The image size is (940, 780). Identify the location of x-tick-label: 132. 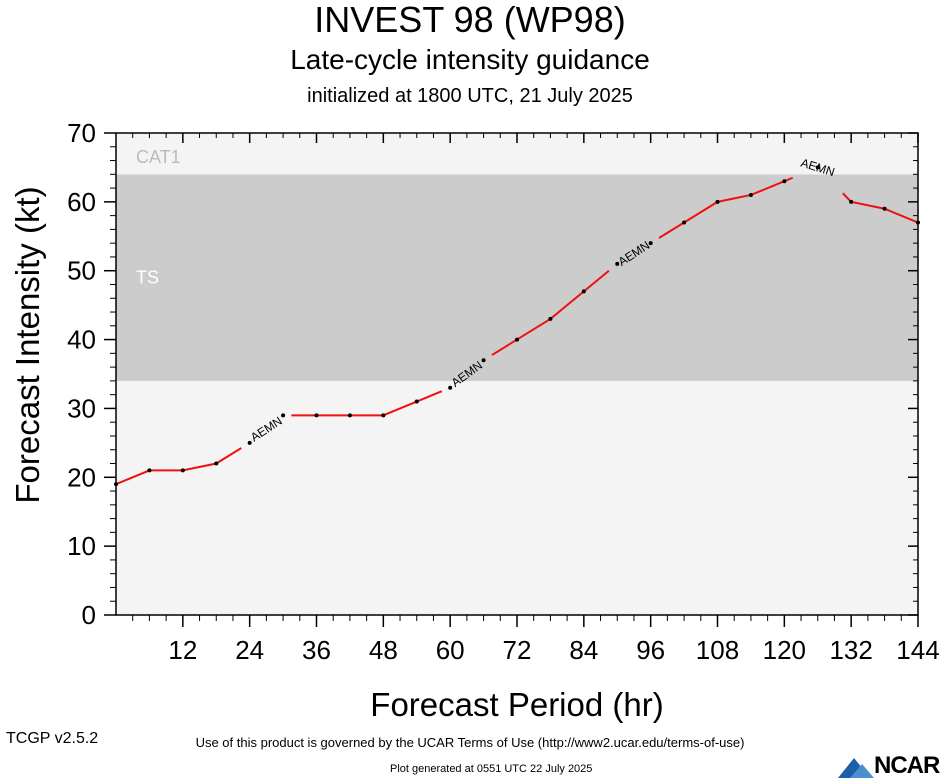
(850, 650).